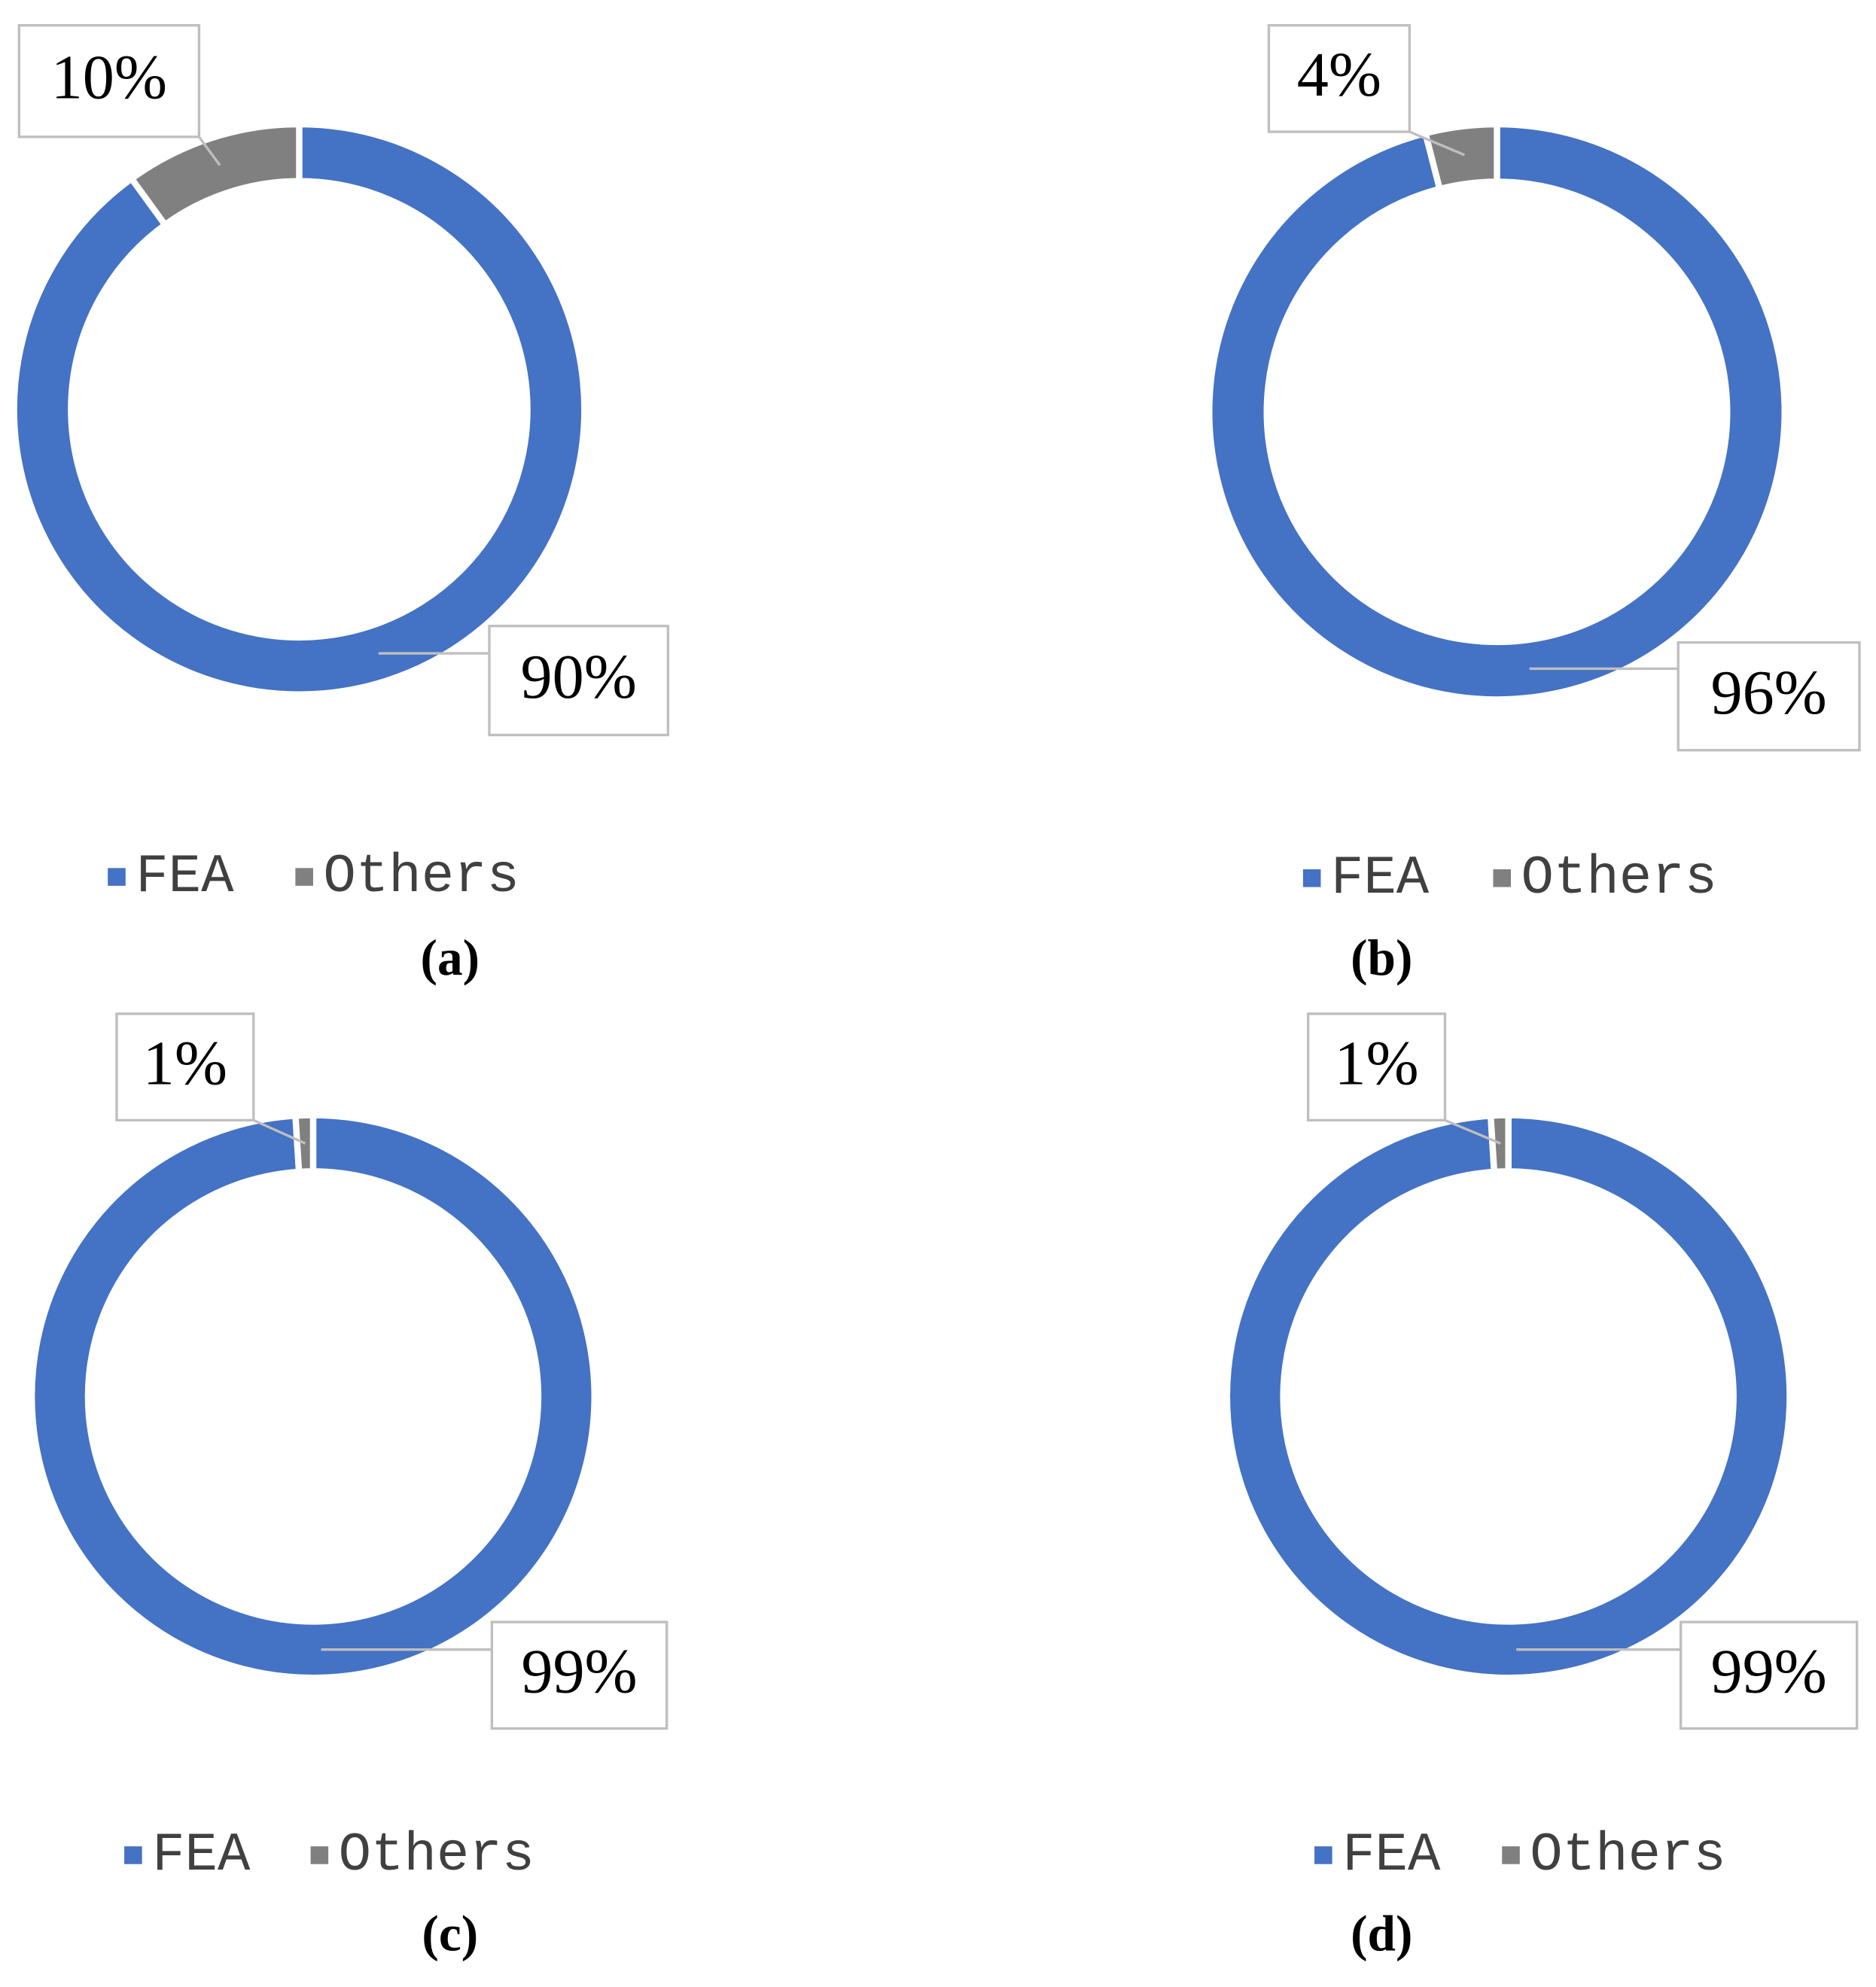 Image resolution: width=1876 pixels, height=1987 pixels. I want to click on data-label: 10%, so click(109, 77).